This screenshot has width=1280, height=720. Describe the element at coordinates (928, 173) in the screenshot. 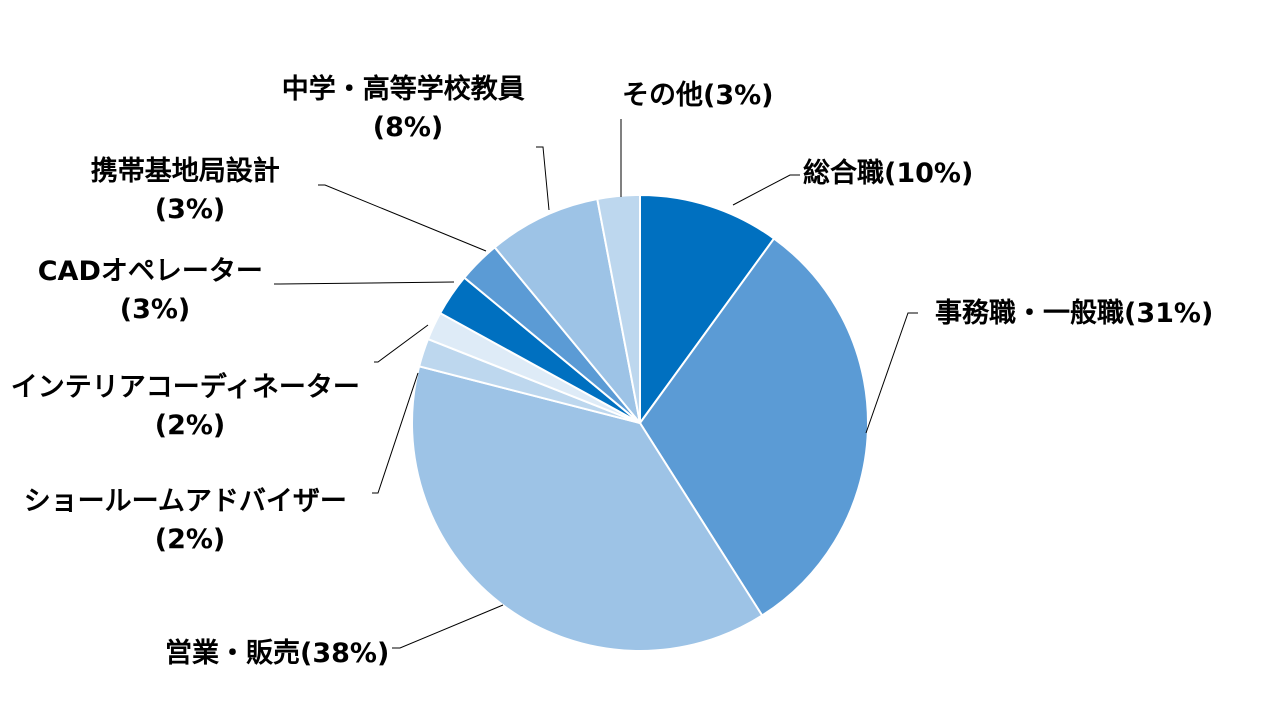

I see `label-sougoushoku-pct: (10%)` at that location.